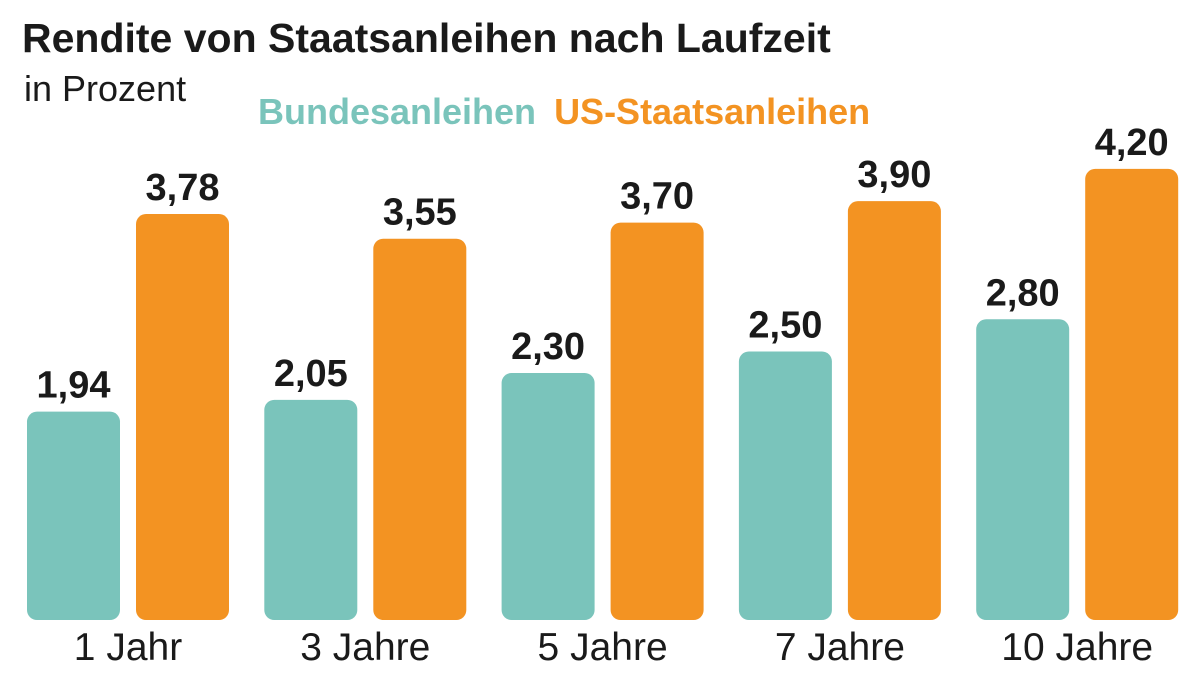 The height and width of the screenshot is (688, 1200). Describe the element at coordinates (1077, 647) in the screenshot. I see `x-tick-label: 10 Jahre` at that location.